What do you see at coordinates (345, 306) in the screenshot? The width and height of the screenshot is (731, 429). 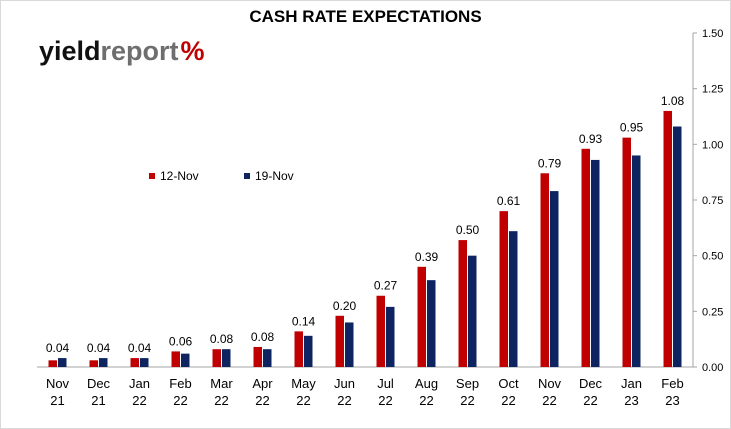 I see `data-label: 0.20` at bounding box center [345, 306].